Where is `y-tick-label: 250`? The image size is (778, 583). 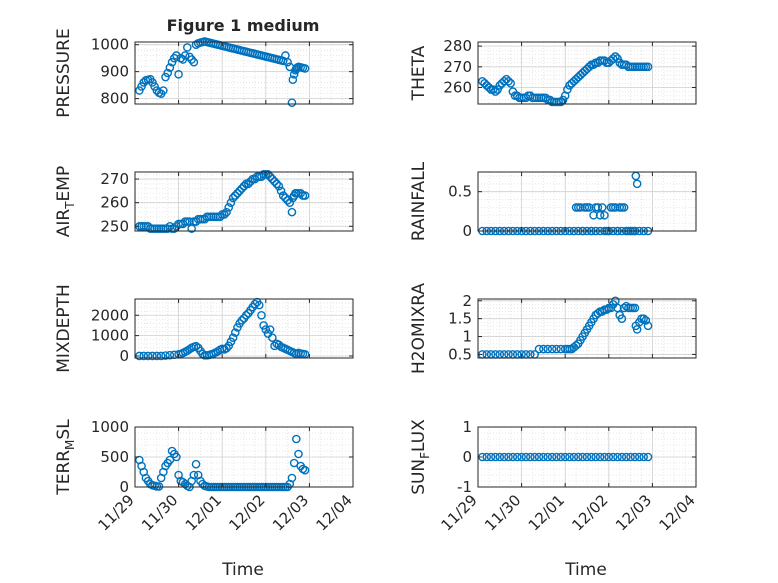 y-tick-label: 250 is located at coordinates (114, 226).